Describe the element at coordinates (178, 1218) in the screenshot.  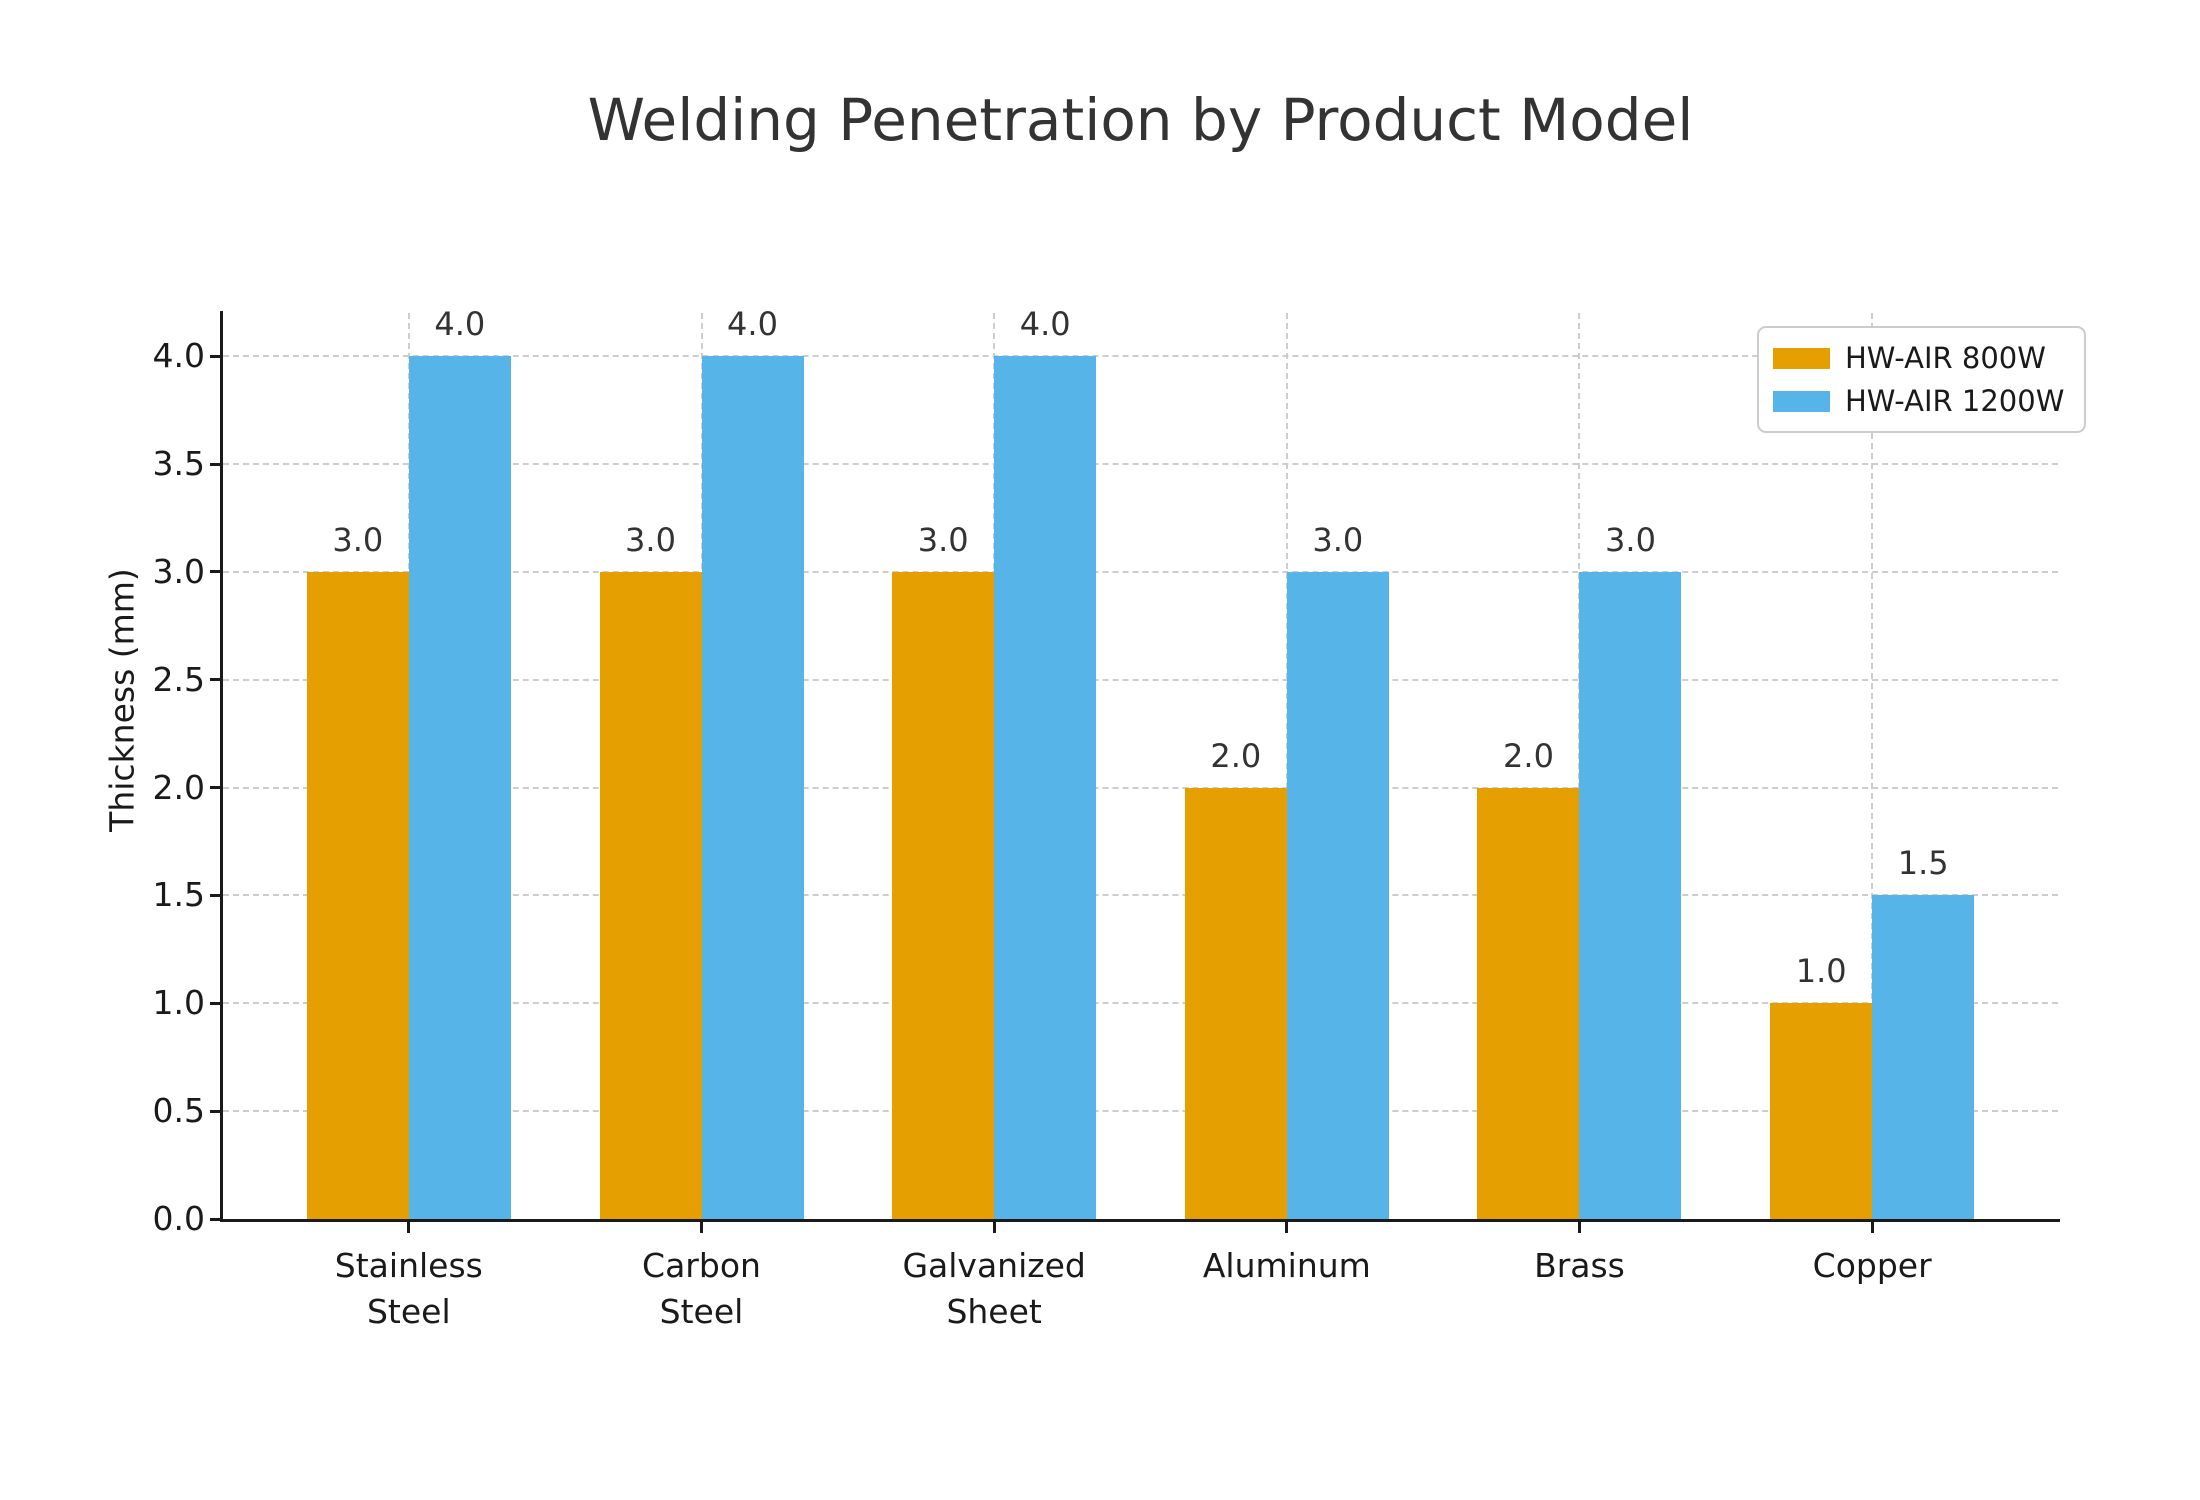
I see `y-tick-label: 0.0` at that location.